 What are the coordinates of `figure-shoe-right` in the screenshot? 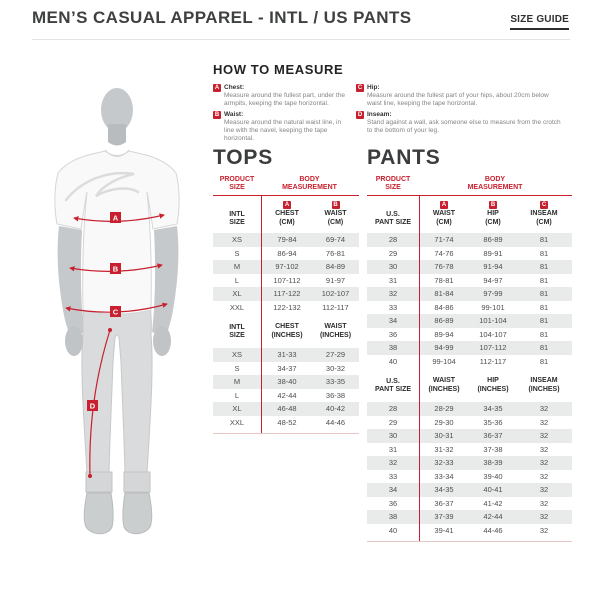 It's located at (137, 513).